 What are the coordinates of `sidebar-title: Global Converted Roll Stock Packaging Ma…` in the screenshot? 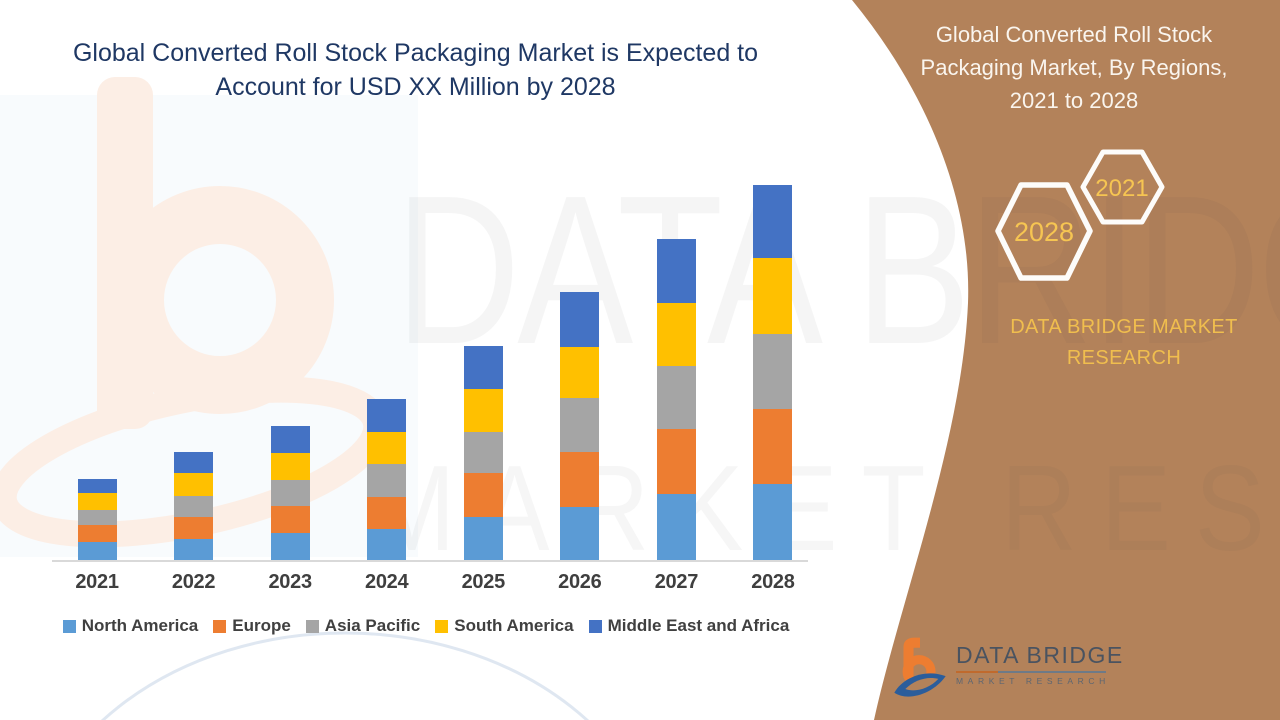 It's located at (1074, 67).